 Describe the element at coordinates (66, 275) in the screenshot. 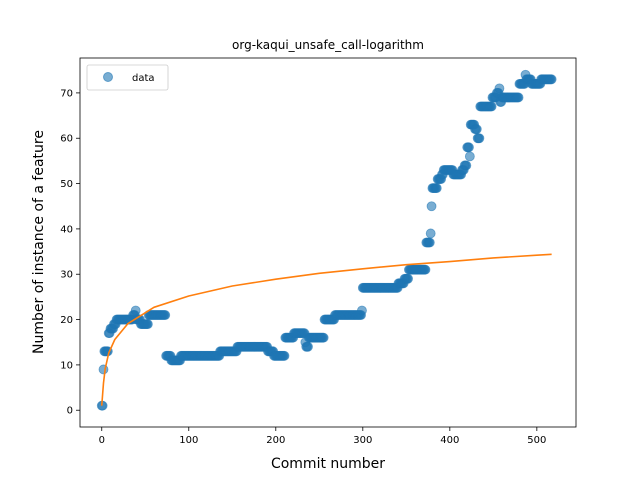

I see `y-tick-label: 30` at that location.